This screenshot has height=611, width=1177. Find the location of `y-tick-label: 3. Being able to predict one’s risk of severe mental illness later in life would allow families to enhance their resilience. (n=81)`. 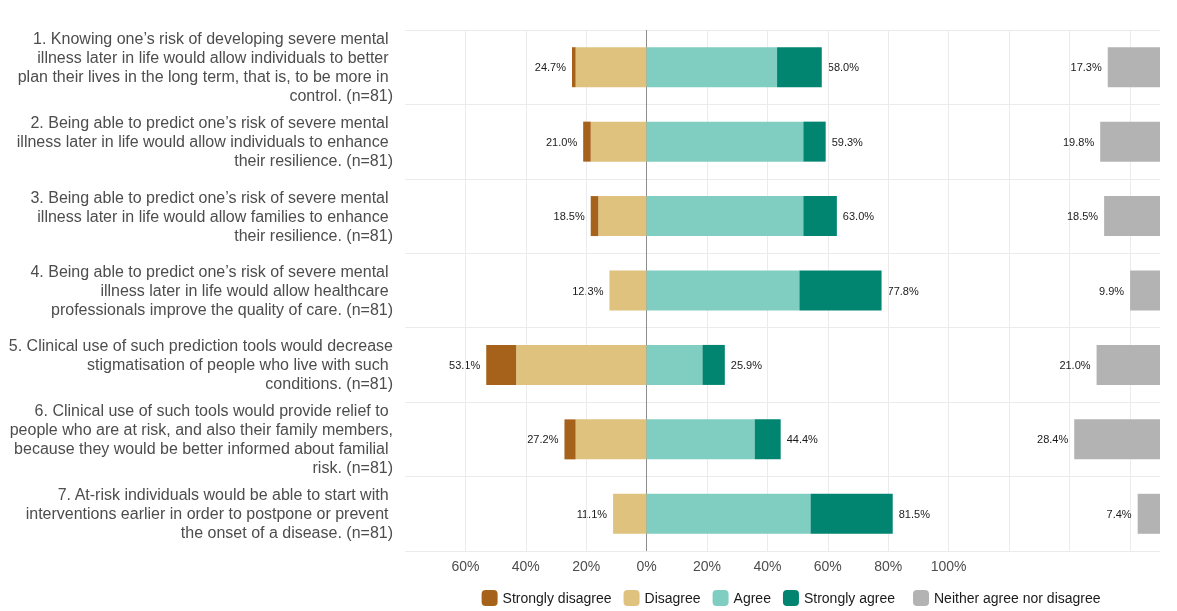

y-tick-label: 3. Being able to predict one’s risk of severe mental illness later in life would allow families to enhance their resilience. (n=81) is located at coordinates (211, 216).